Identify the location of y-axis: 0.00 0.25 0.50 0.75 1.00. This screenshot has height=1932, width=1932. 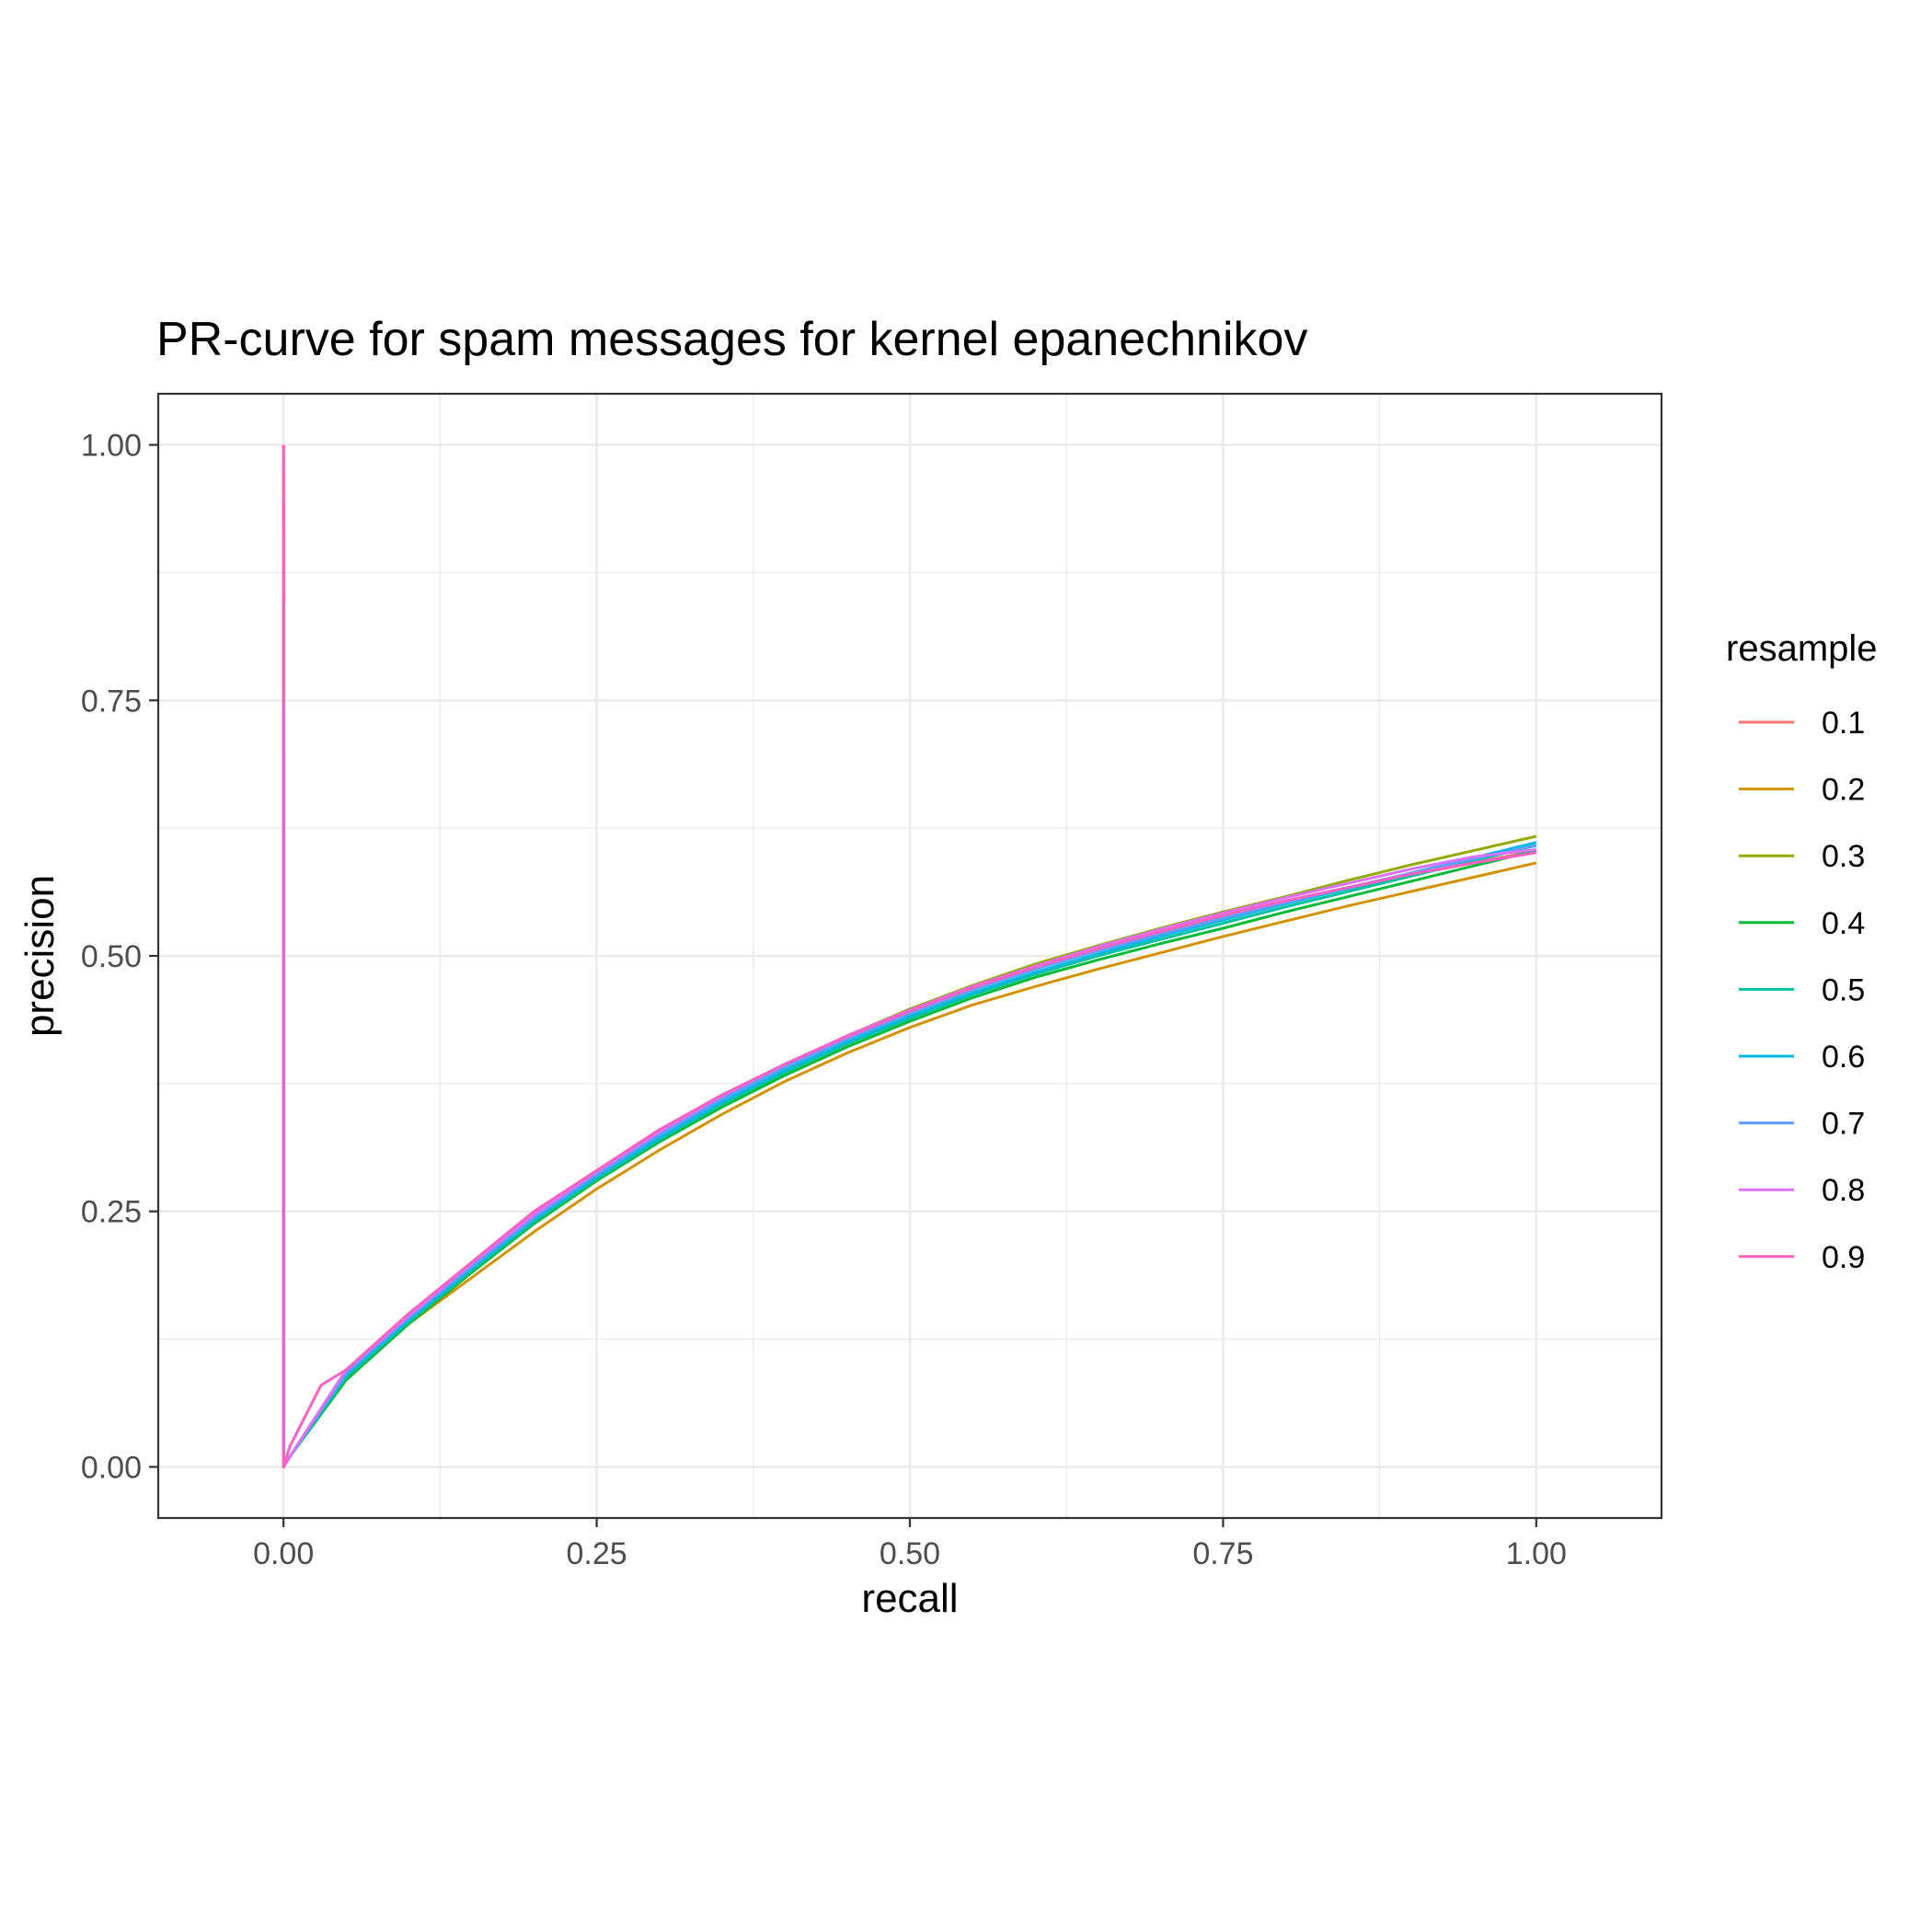
(120, 957).